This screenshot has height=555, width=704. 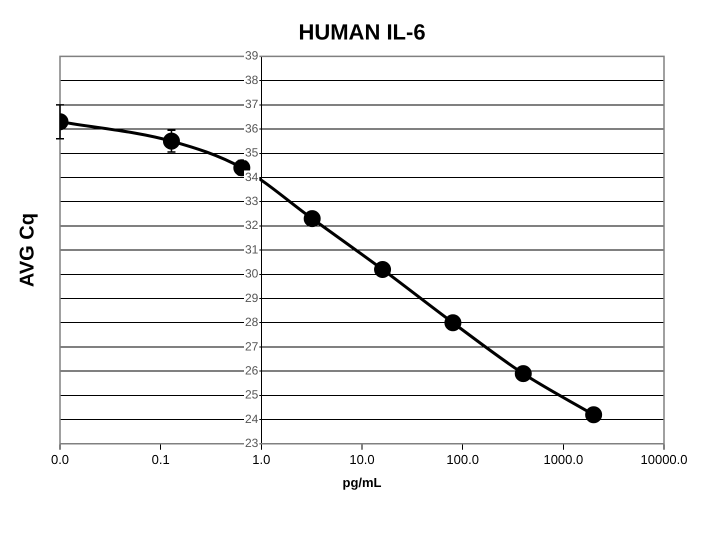 I want to click on x-tick-label: 0.1, so click(x=161, y=460).